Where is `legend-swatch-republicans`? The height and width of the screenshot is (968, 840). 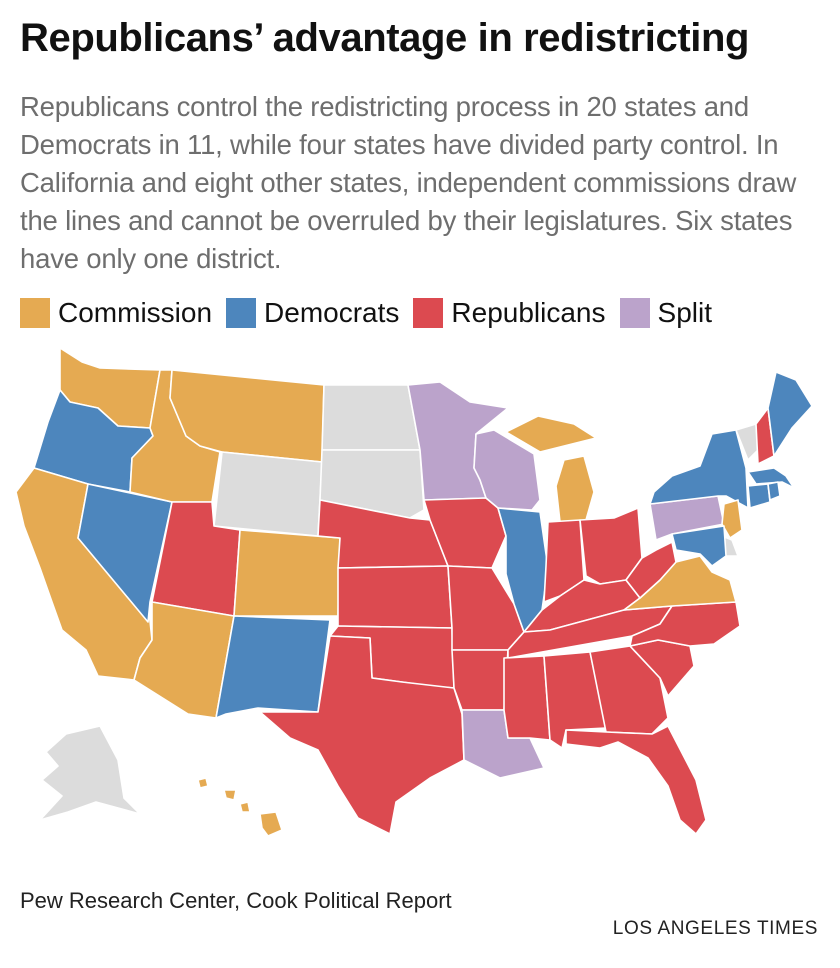
legend-swatch-republicans is located at coordinates (428, 313).